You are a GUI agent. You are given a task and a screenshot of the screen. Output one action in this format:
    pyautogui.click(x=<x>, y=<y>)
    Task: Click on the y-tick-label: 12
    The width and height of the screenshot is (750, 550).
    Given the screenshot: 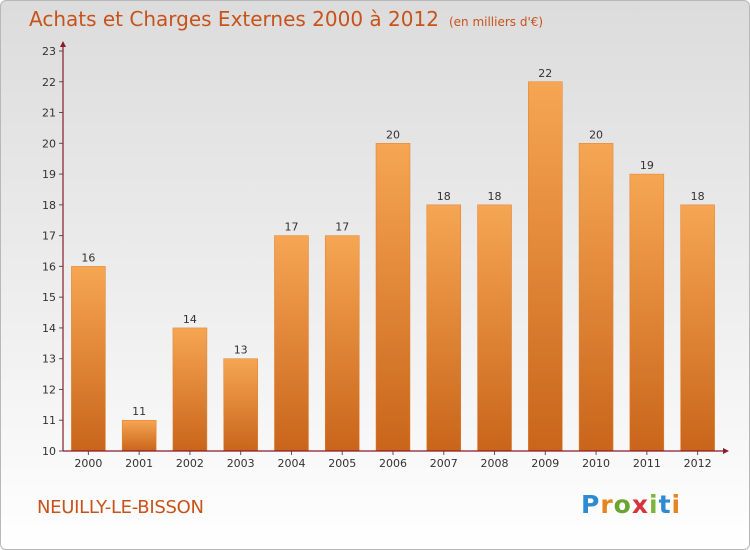 What is the action you would take?
    pyautogui.click(x=49, y=389)
    